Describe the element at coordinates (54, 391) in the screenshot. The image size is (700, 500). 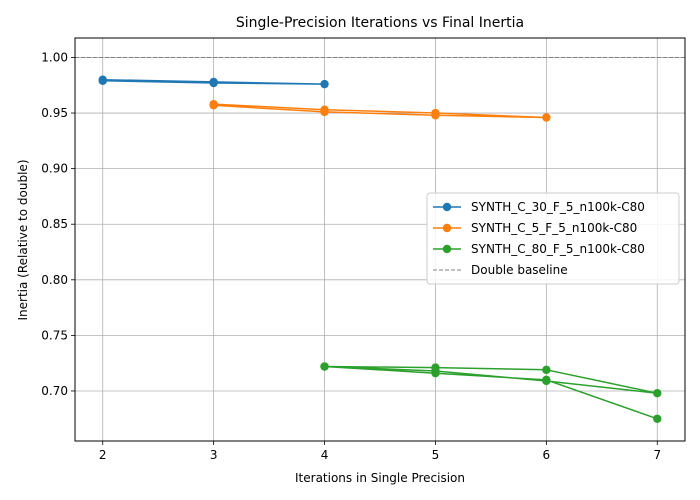
I see `y-tick-label: 0.70` at that location.